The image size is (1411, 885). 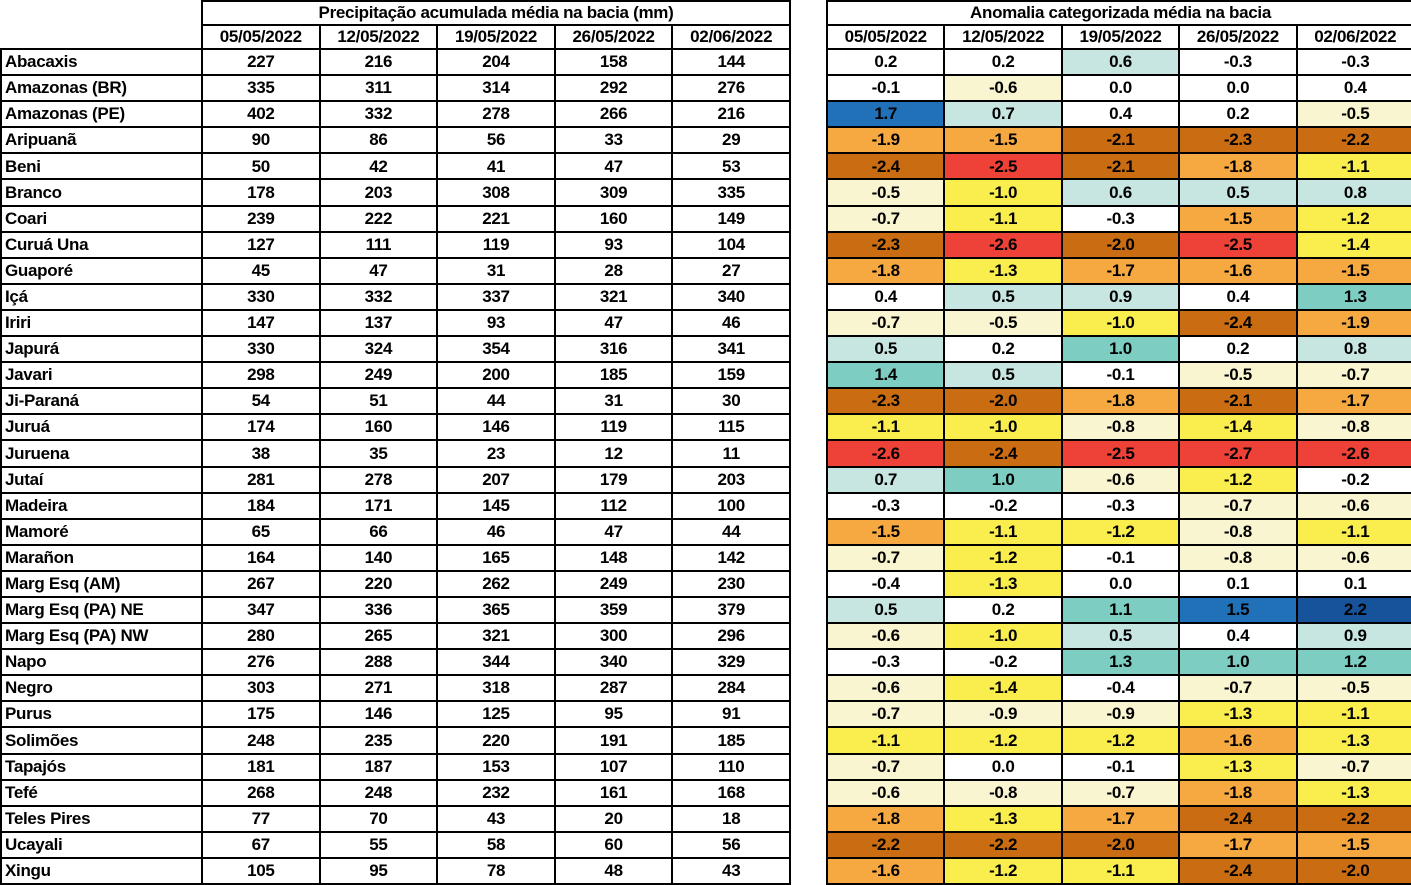 What do you see at coordinates (396, 88) in the screenshot?
I see `precip-table-row: Amazonas (BR) 335 311 314 292 276` at bounding box center [396, 88].